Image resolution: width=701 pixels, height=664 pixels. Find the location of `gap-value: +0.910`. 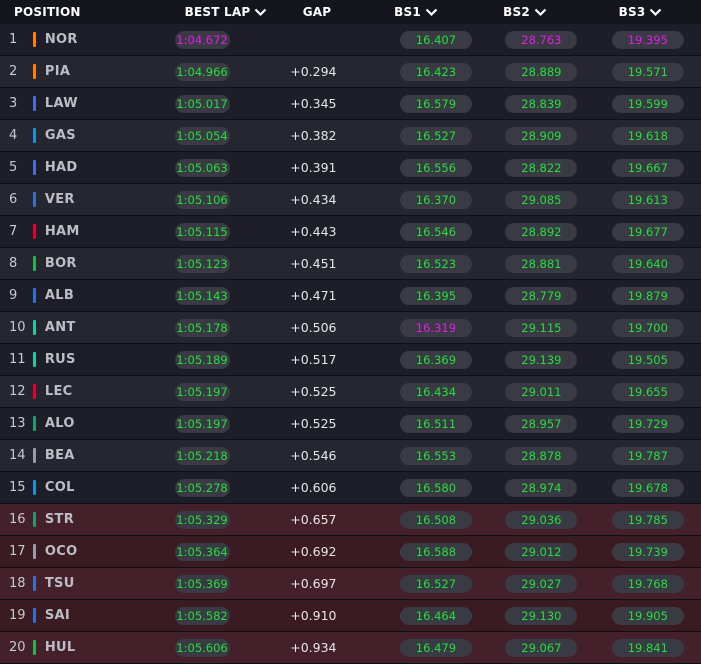

gap-value: +0.910 is located at coordinates (313, 615).